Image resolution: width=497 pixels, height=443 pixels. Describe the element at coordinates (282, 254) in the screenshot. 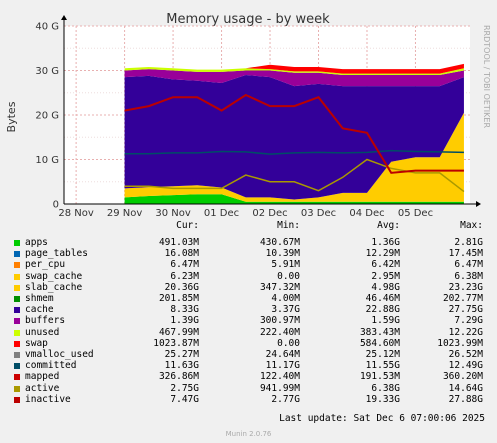

I see `legend-min-value: 10.39M` at that location.